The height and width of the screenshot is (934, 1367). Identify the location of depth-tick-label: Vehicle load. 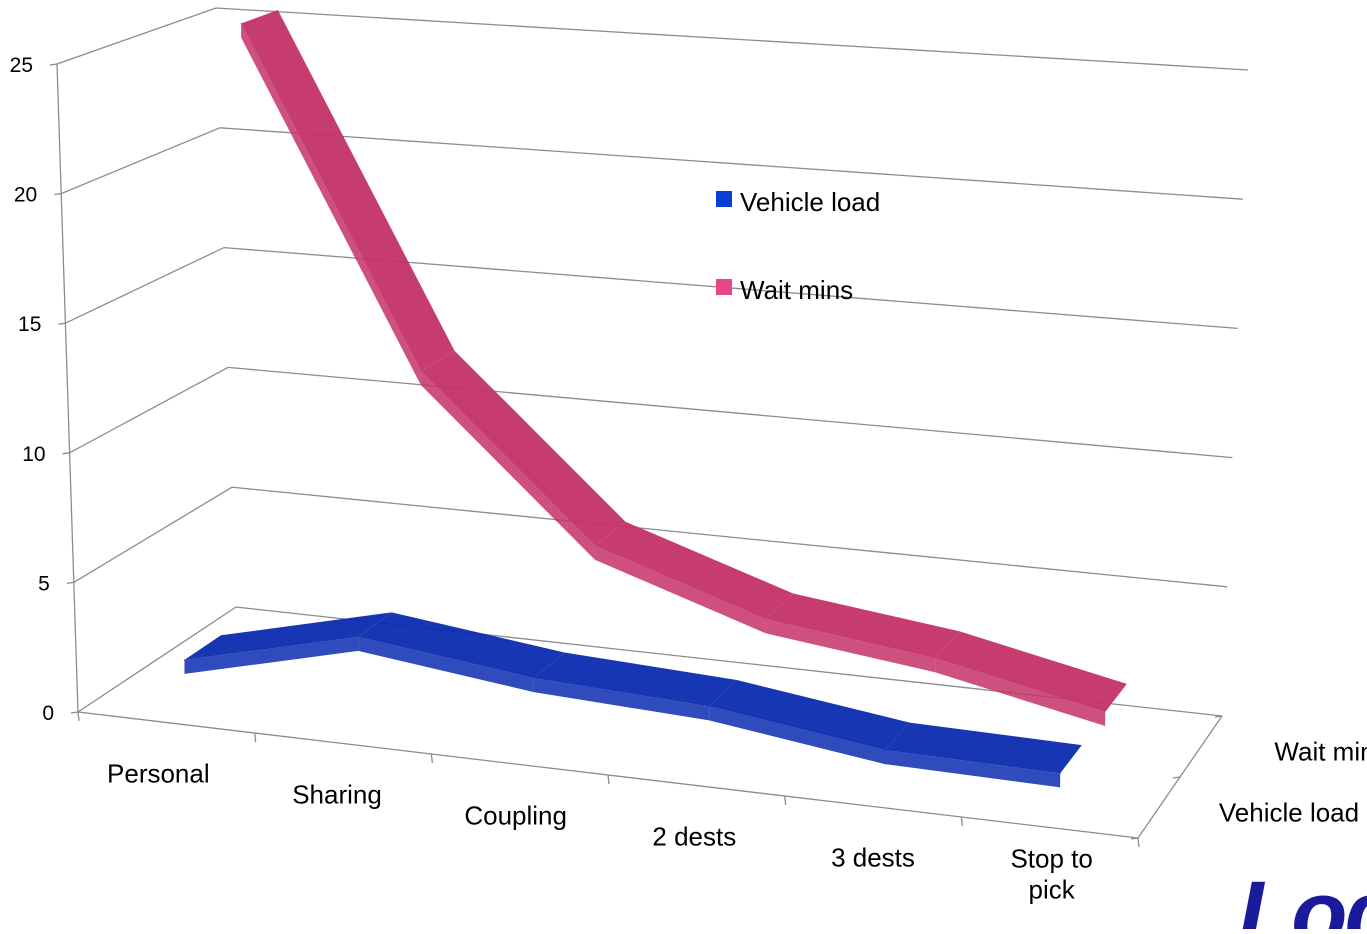
(1289, 813).